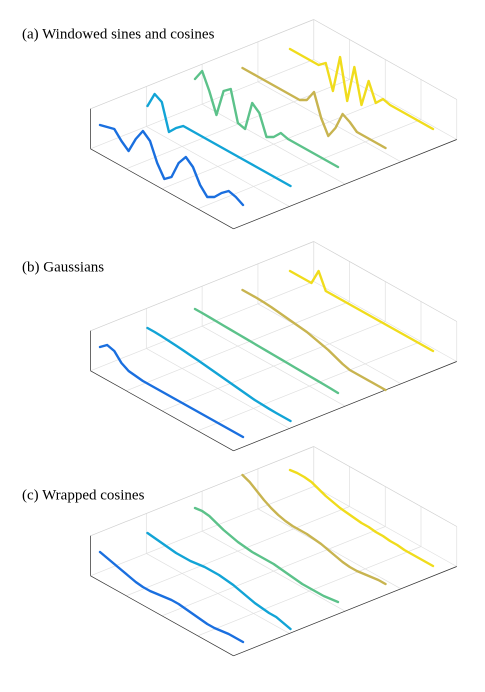 The height and width of the screenshot is (692, 485). Describe the element at coordinates (118, 34) in the screenshot. I see `chart-title: (a) Windowed sines and cosines` at that location.